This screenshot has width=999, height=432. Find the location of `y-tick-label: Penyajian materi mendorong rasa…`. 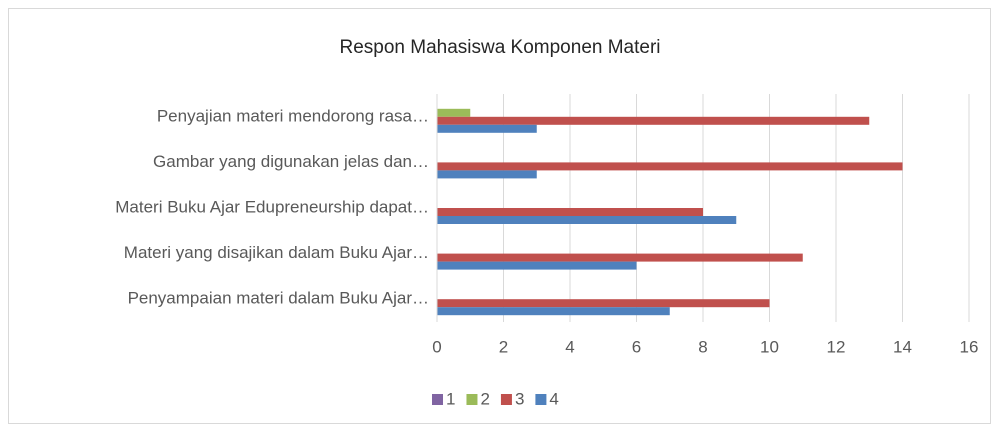

y-tick-label: Penyajian materi mendorong rasa… is located at coordinates (293, 115).